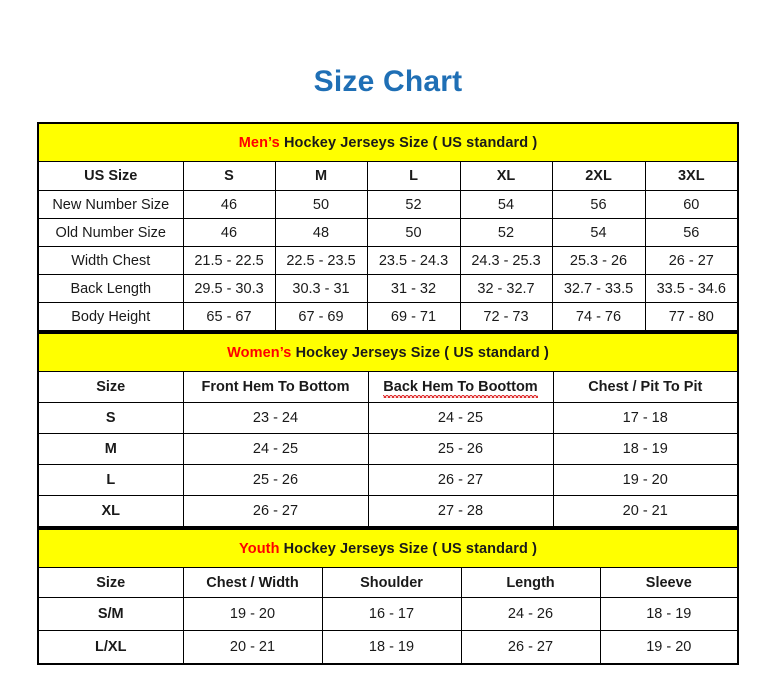 The width and height of the screenshot is (776, 692). Describe the element at coordinates (259, 548) in the screenshot. I see `youth-banner-accent: Youth` at that location.